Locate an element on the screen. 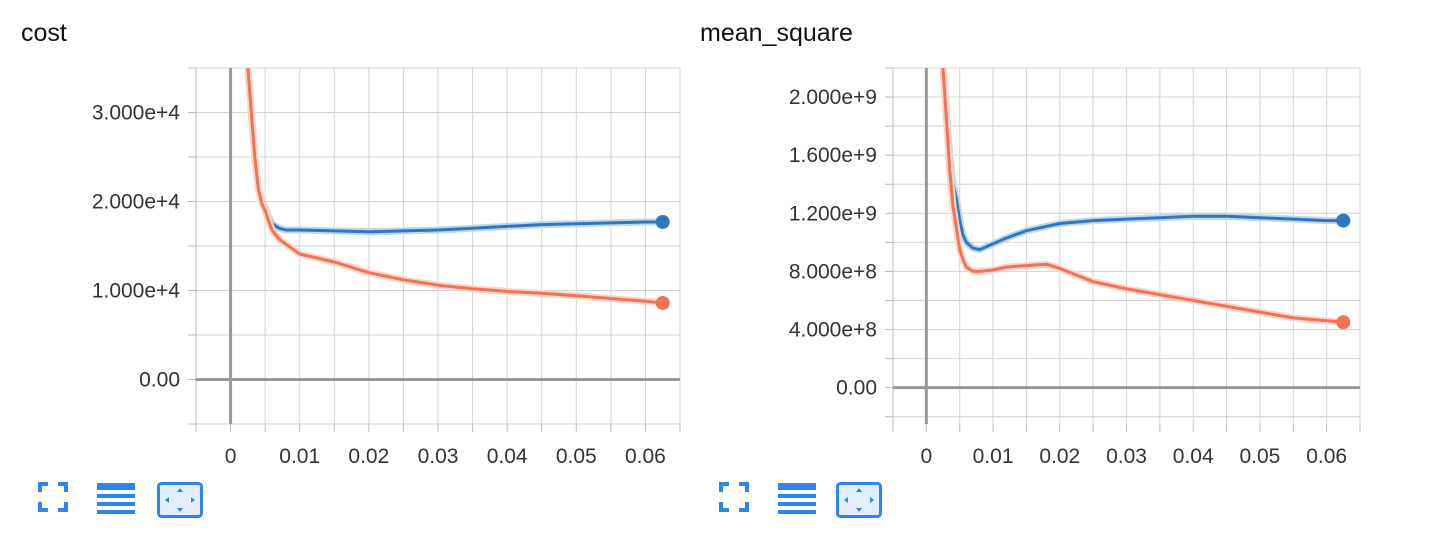 This screenshot has height=550, width=1434. y-tick-label: 3.000e+4 is located at coordinates (136, 113).